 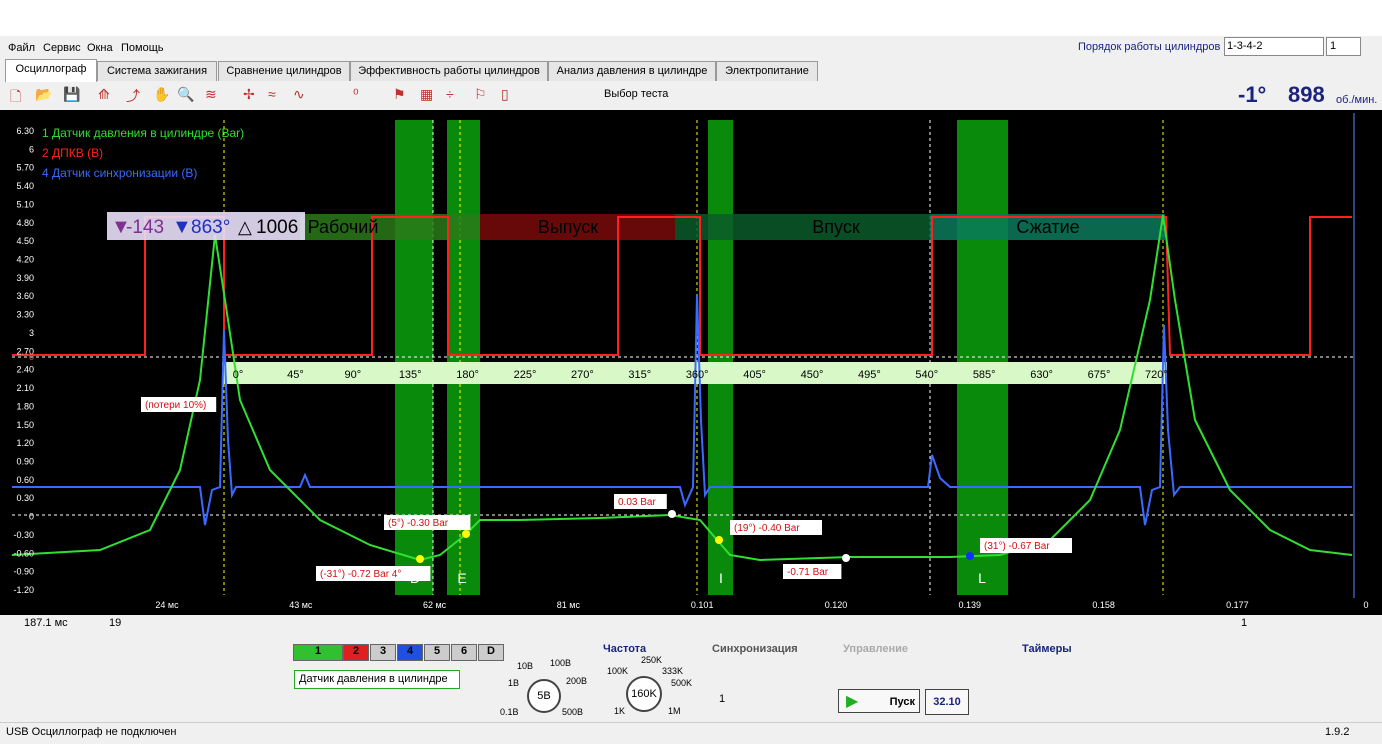 I want to click on menu-item: Сервис, so click(x=62, y=48).